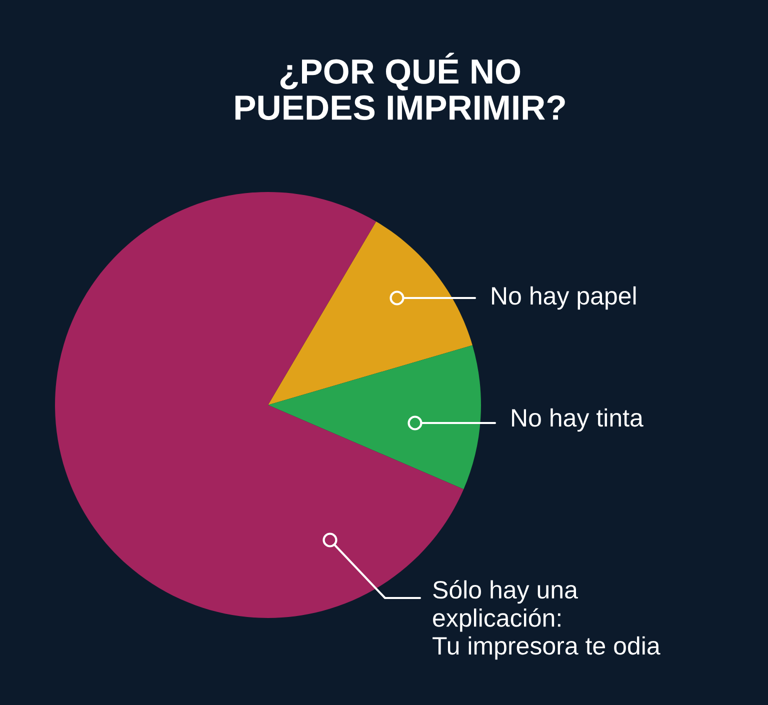 Image resolution: width=768 pixels, height=705 pixels. What do you see at coordinates (546, 620) in the screenshot?
I see `slice-label: Sólo hay una explicación: Tu impresora te odia` at bounding box center [546, 620].